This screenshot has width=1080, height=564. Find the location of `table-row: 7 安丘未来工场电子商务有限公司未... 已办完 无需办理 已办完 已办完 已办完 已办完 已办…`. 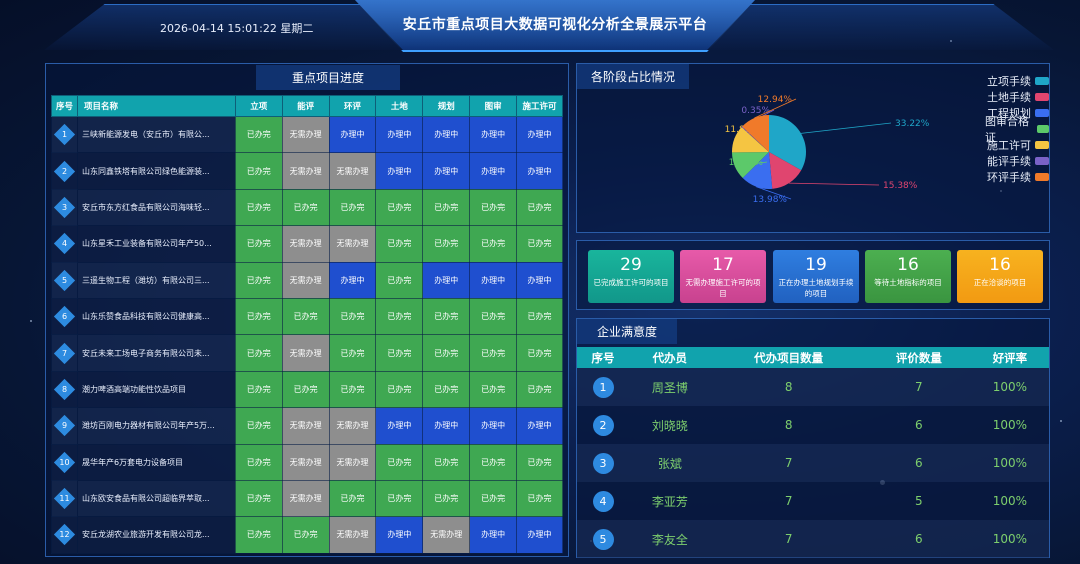

table-row: 7 安丘未来工场电子商务有限公司未... 已办完 无需办理 已办完 已办完 已办完 已办完 已办… is located at coordinates (307, 353).